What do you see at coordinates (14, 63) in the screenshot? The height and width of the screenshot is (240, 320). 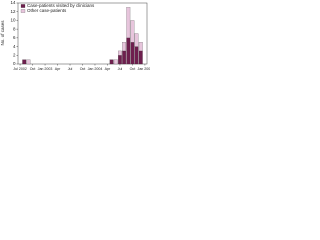 I see `y-tick-label: 0` at bounding box center [14, 63].